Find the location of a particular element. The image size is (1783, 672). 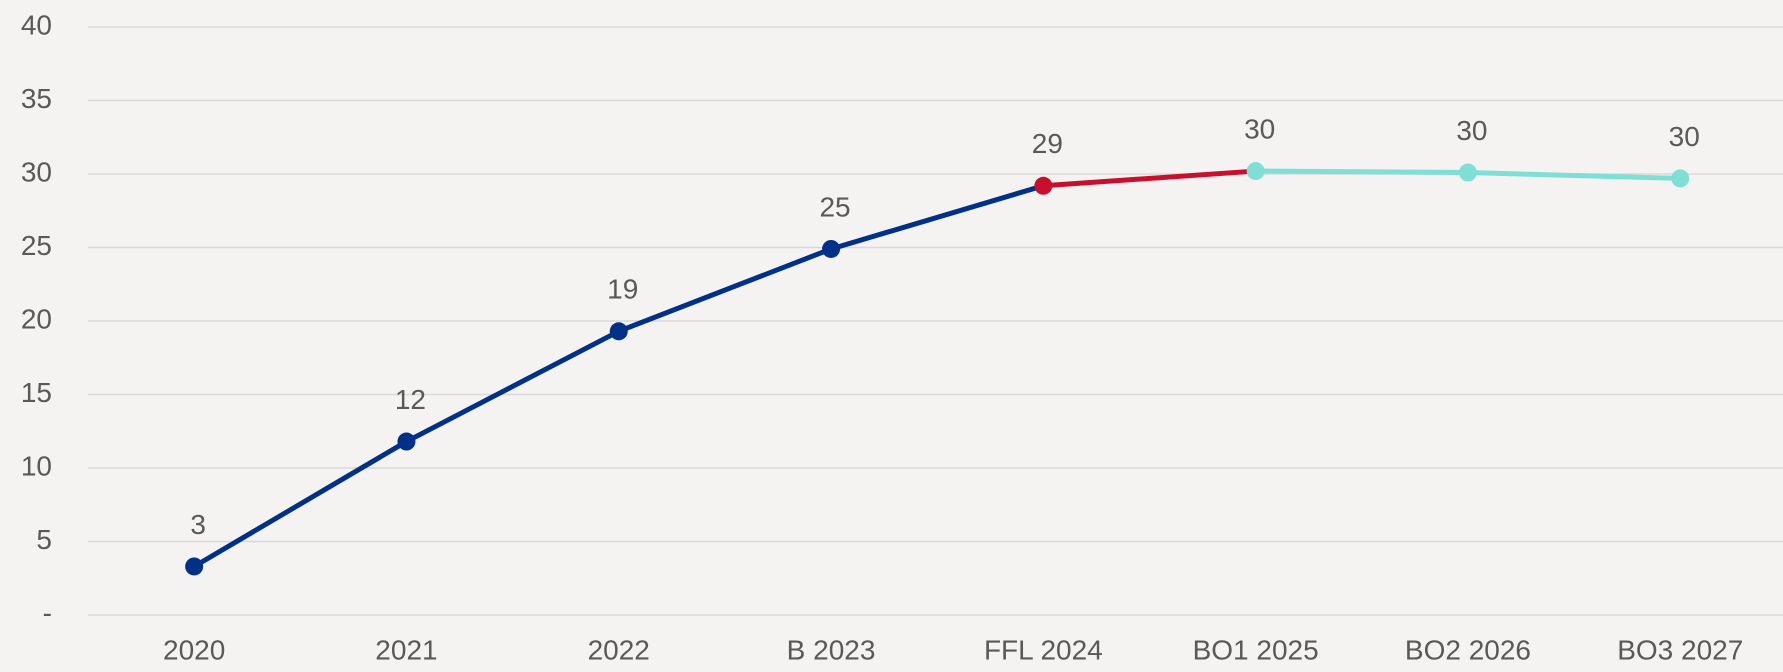

y-tick-label: 10 is located at coordinates (36, 465).